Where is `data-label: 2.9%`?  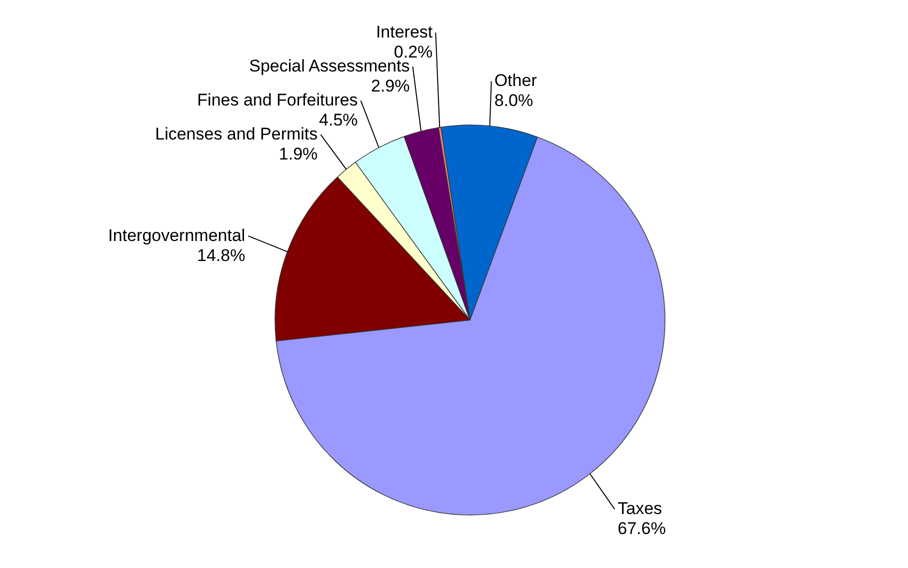
data-label: 2.9% is located at coordinates (390, 86).